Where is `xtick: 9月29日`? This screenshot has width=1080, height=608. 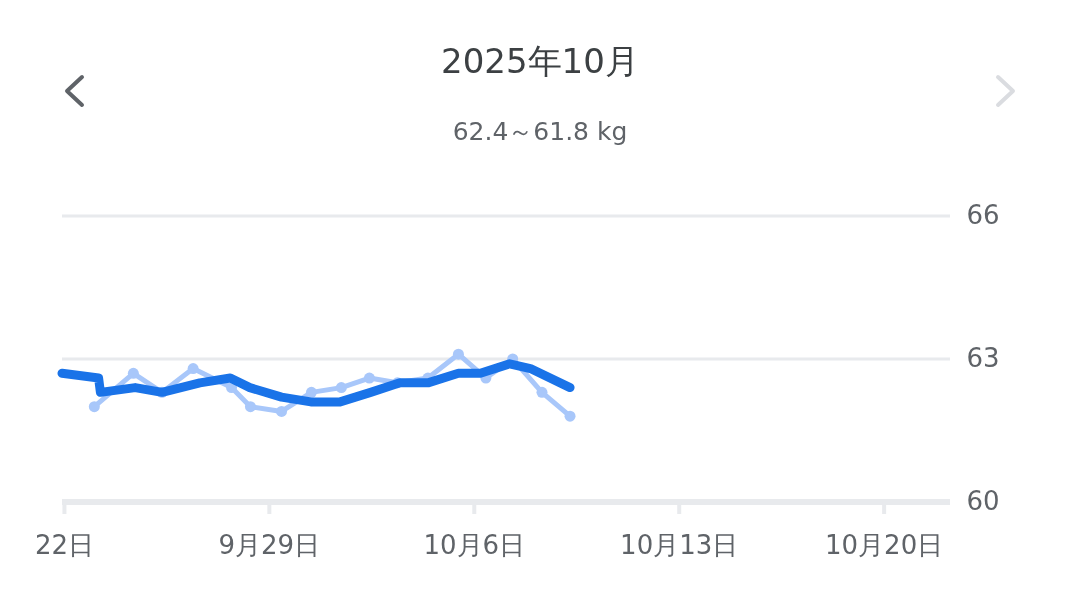 xtick: 9月29日 is located at coordinates (269, 544).